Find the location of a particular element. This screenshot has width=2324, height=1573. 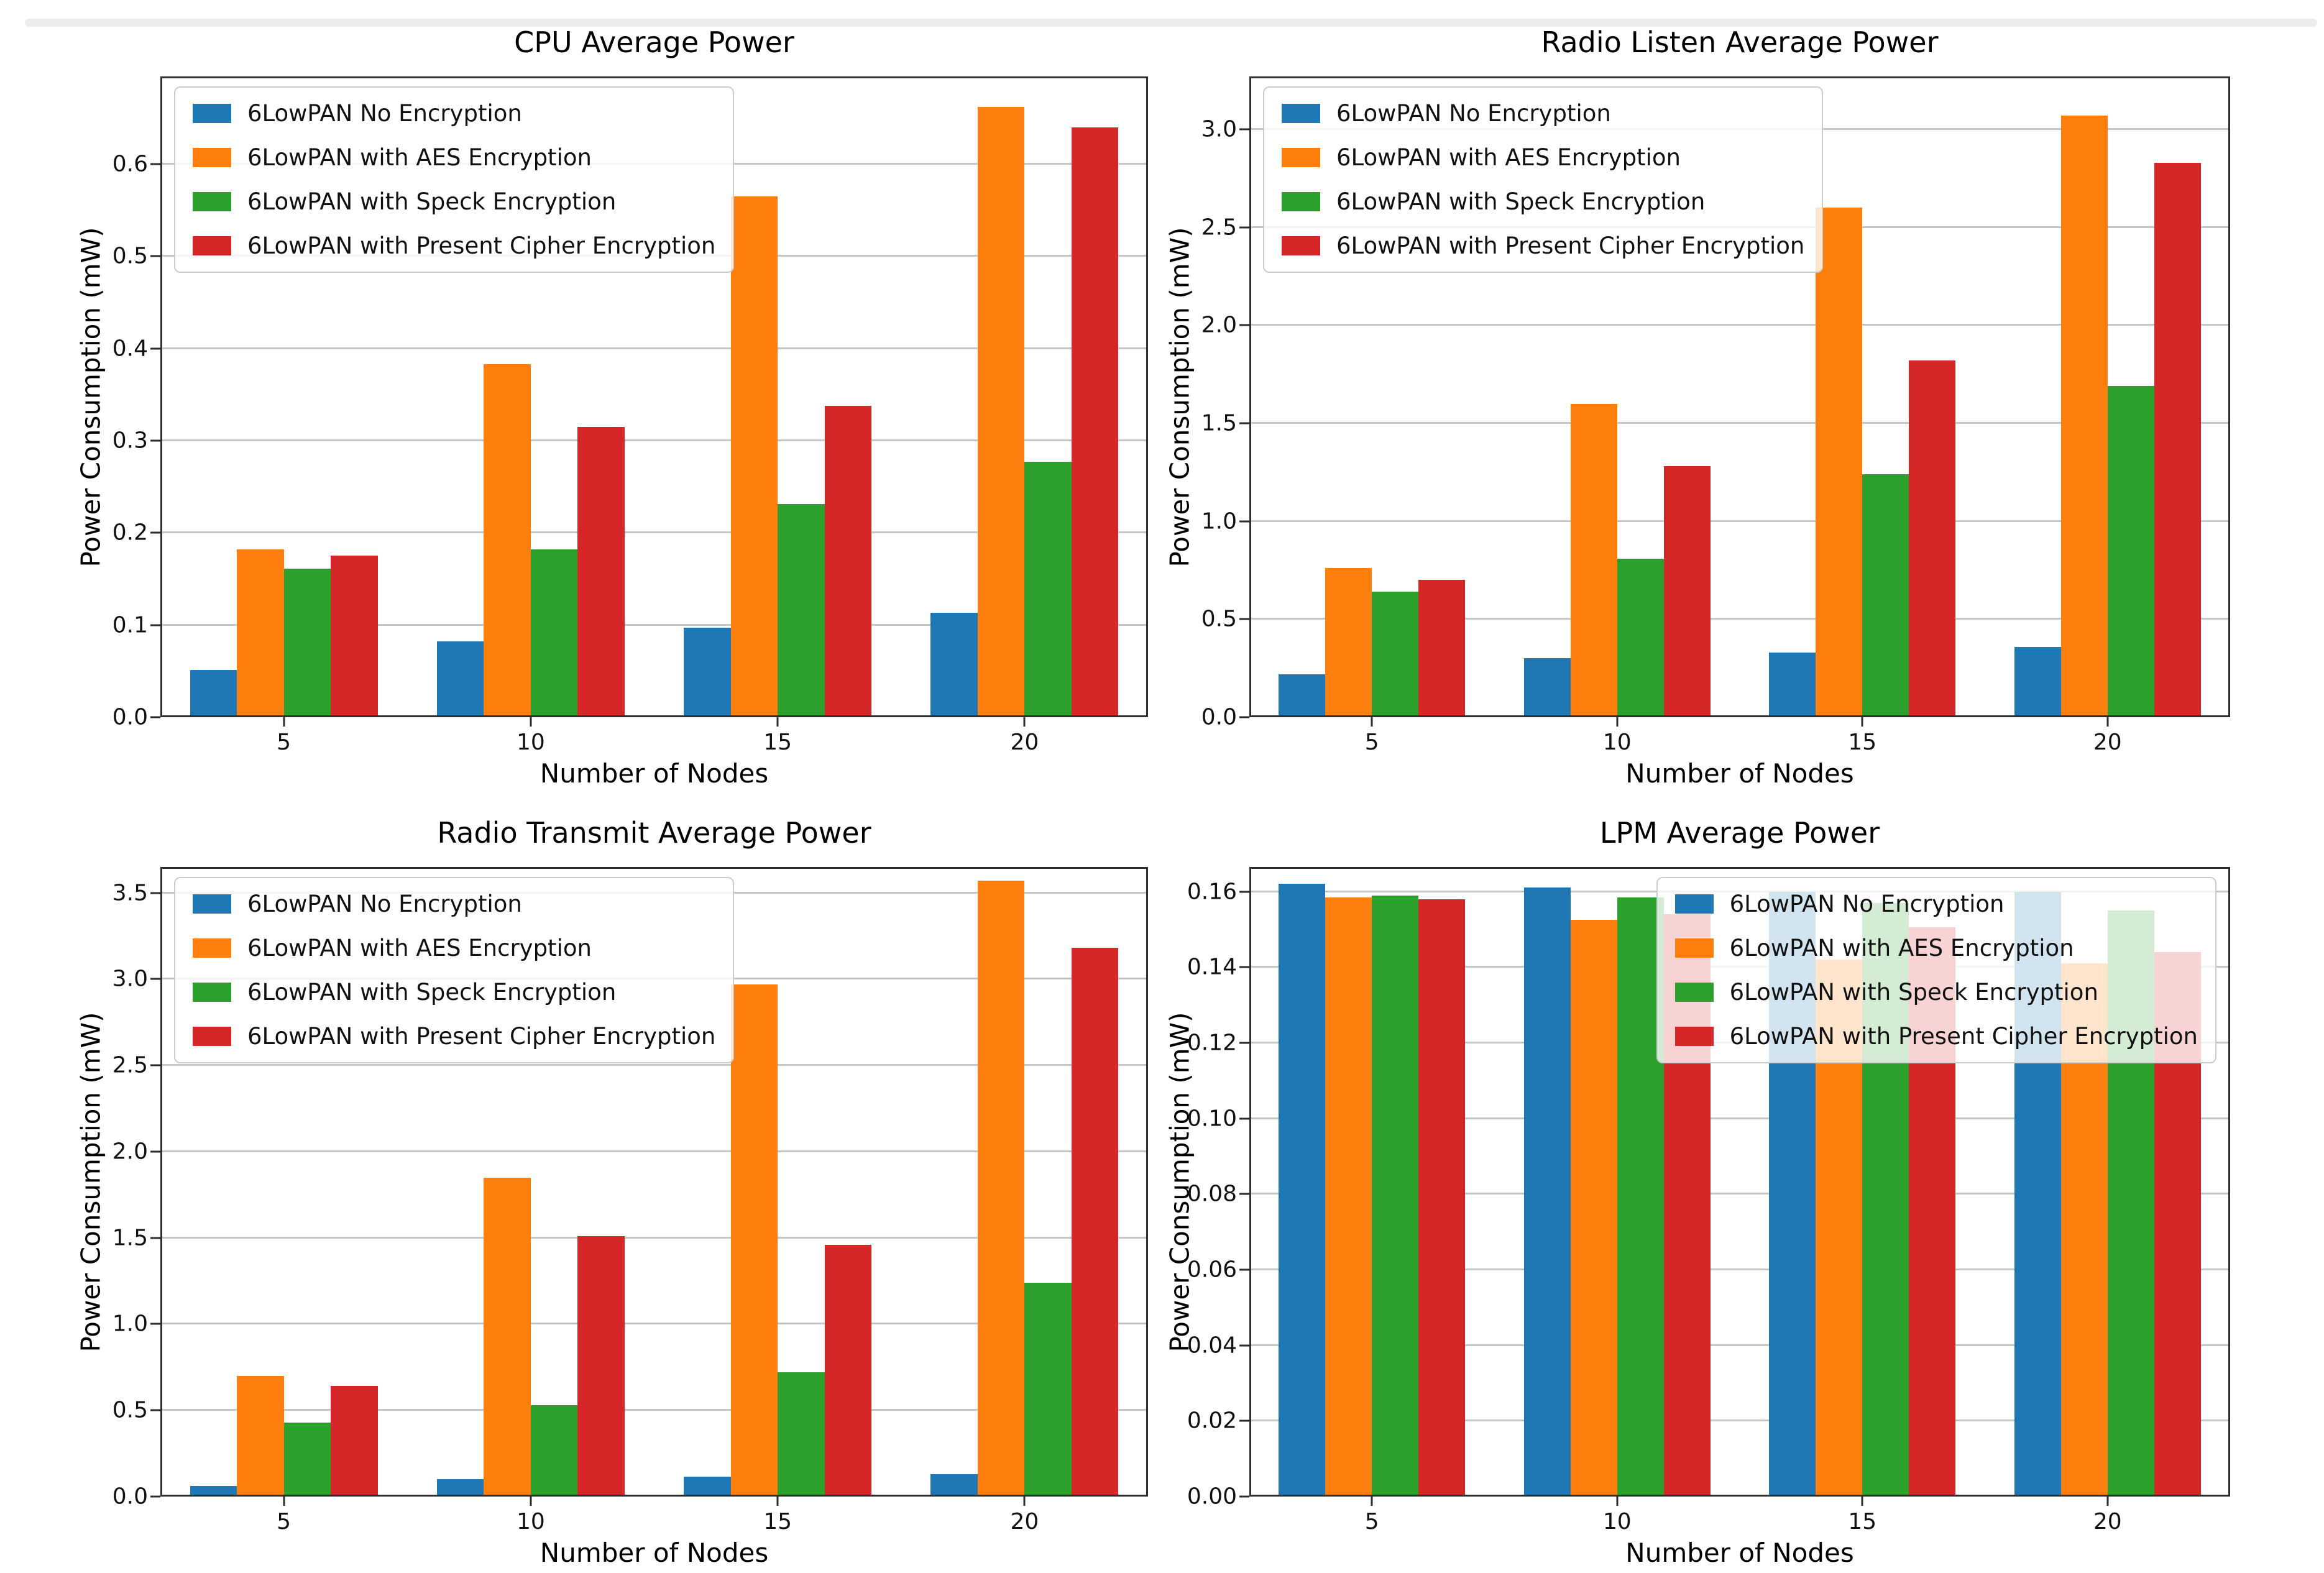

y-tick-label: 0.02 is located at coordinates (1212, 1421).